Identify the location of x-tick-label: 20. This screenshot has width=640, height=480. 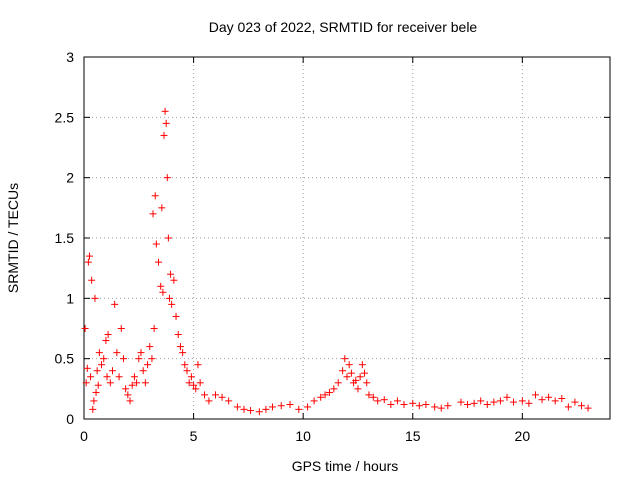
(523, 436).